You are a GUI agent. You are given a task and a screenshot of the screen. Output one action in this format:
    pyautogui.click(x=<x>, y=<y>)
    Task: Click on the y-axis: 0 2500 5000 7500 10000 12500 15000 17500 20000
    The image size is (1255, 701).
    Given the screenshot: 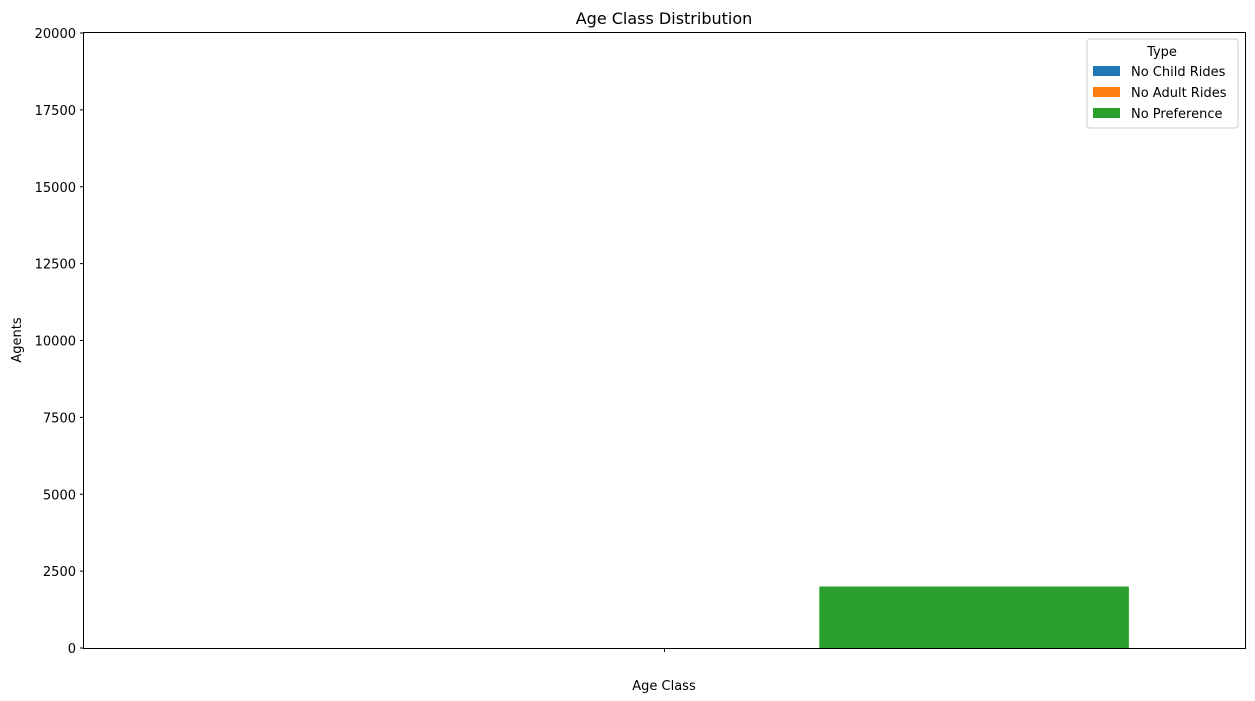 What is the action you would take?
    pyautogui.click(x=59, y=342)
    